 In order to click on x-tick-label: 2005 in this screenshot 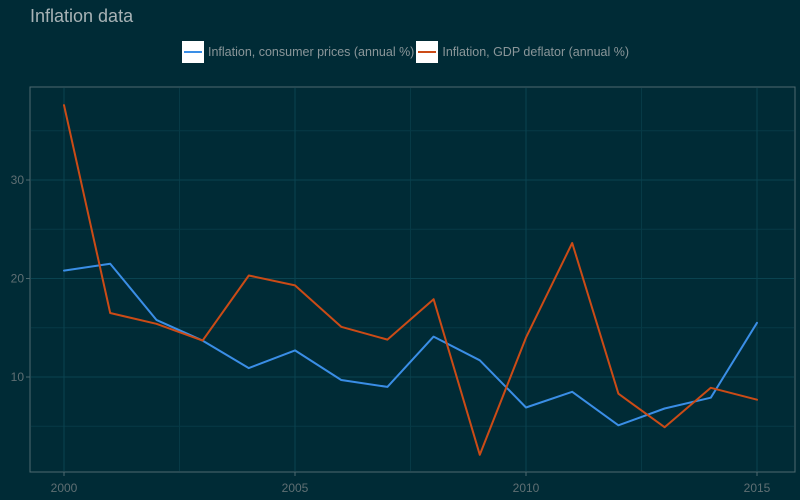, I will do `click(295, 488)`.